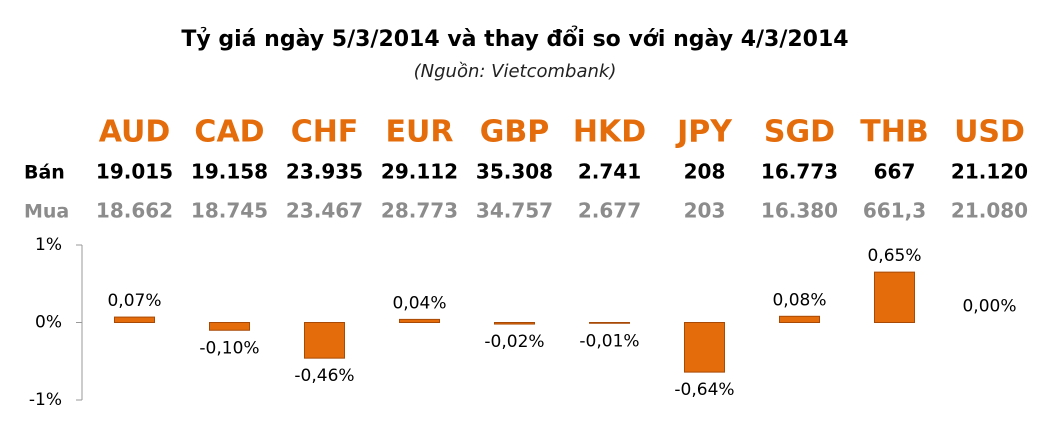 The height and width of the screenshot is (439, 1058). Describe the element at coordinates (229, 348) in the screenshot. I see `value-label: -0,10%` at that location.